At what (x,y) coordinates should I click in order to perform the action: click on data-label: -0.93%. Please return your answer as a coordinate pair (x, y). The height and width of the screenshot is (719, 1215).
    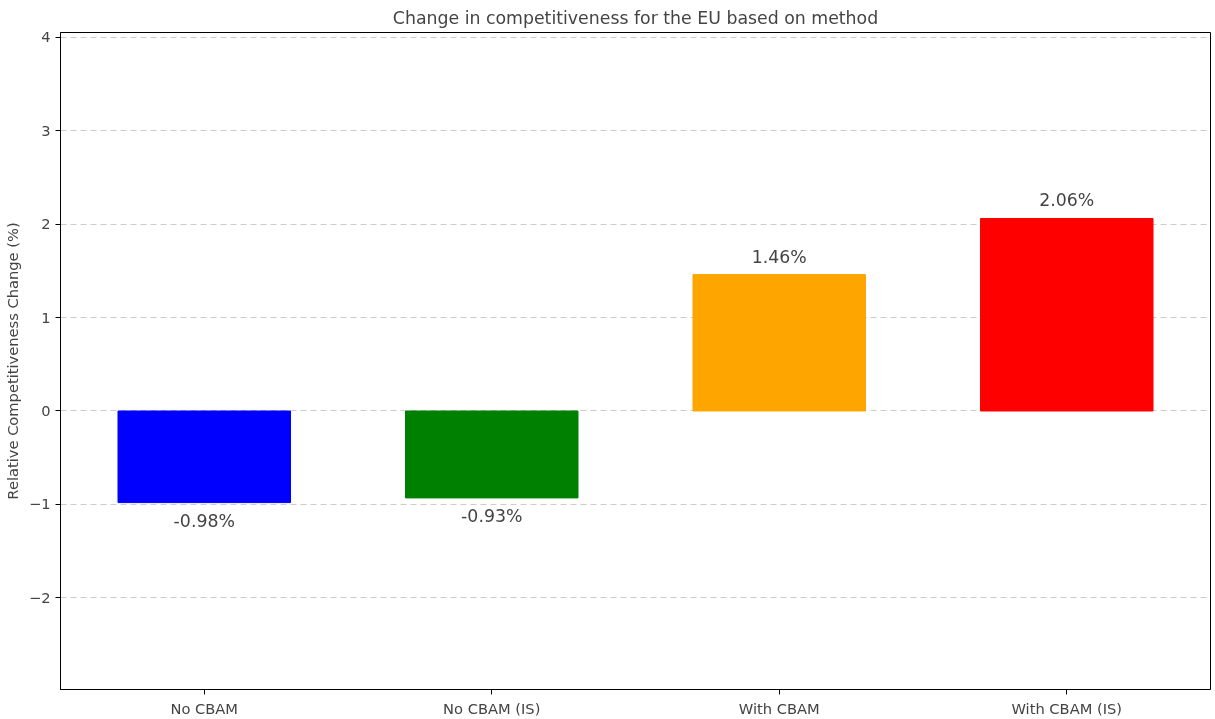
    Looking at the image, I should click on (492, 515).